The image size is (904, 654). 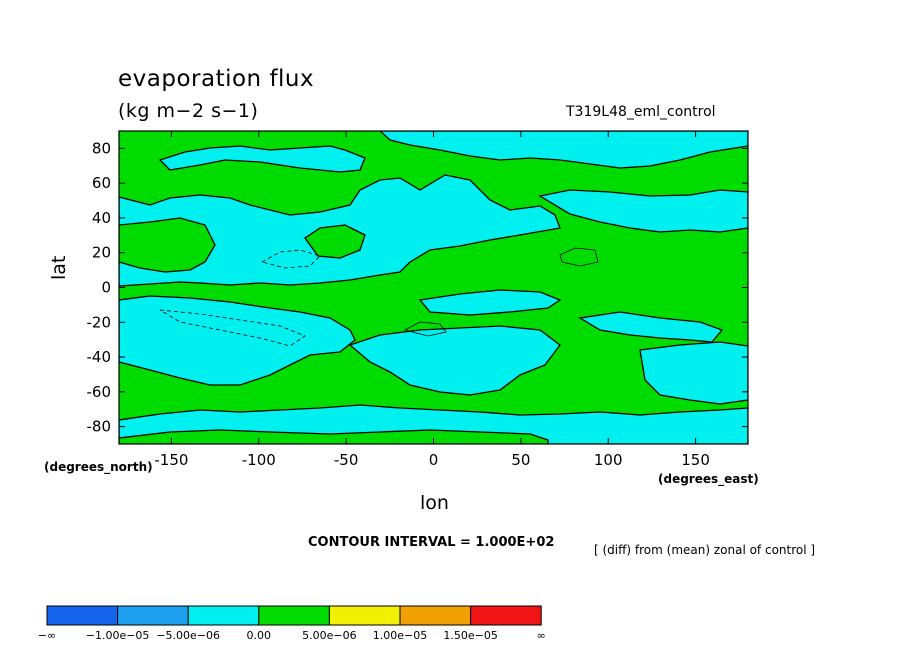 What do you see at coordinates (99, 427) in the screenshot?
I see `y-tick-label: -80` at bounding box center [99, 427].